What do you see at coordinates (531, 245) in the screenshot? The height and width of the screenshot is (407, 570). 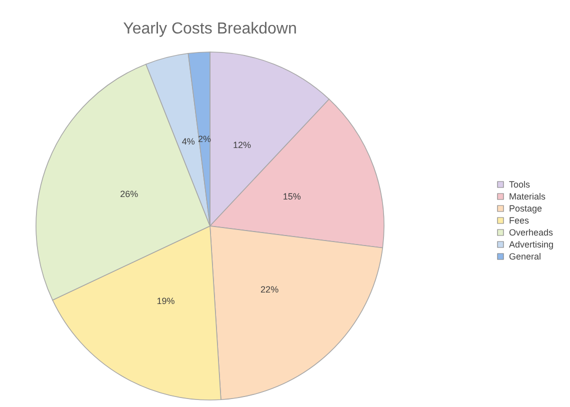 I see `legend-label: Advertising` at bounding box center [531, 245].